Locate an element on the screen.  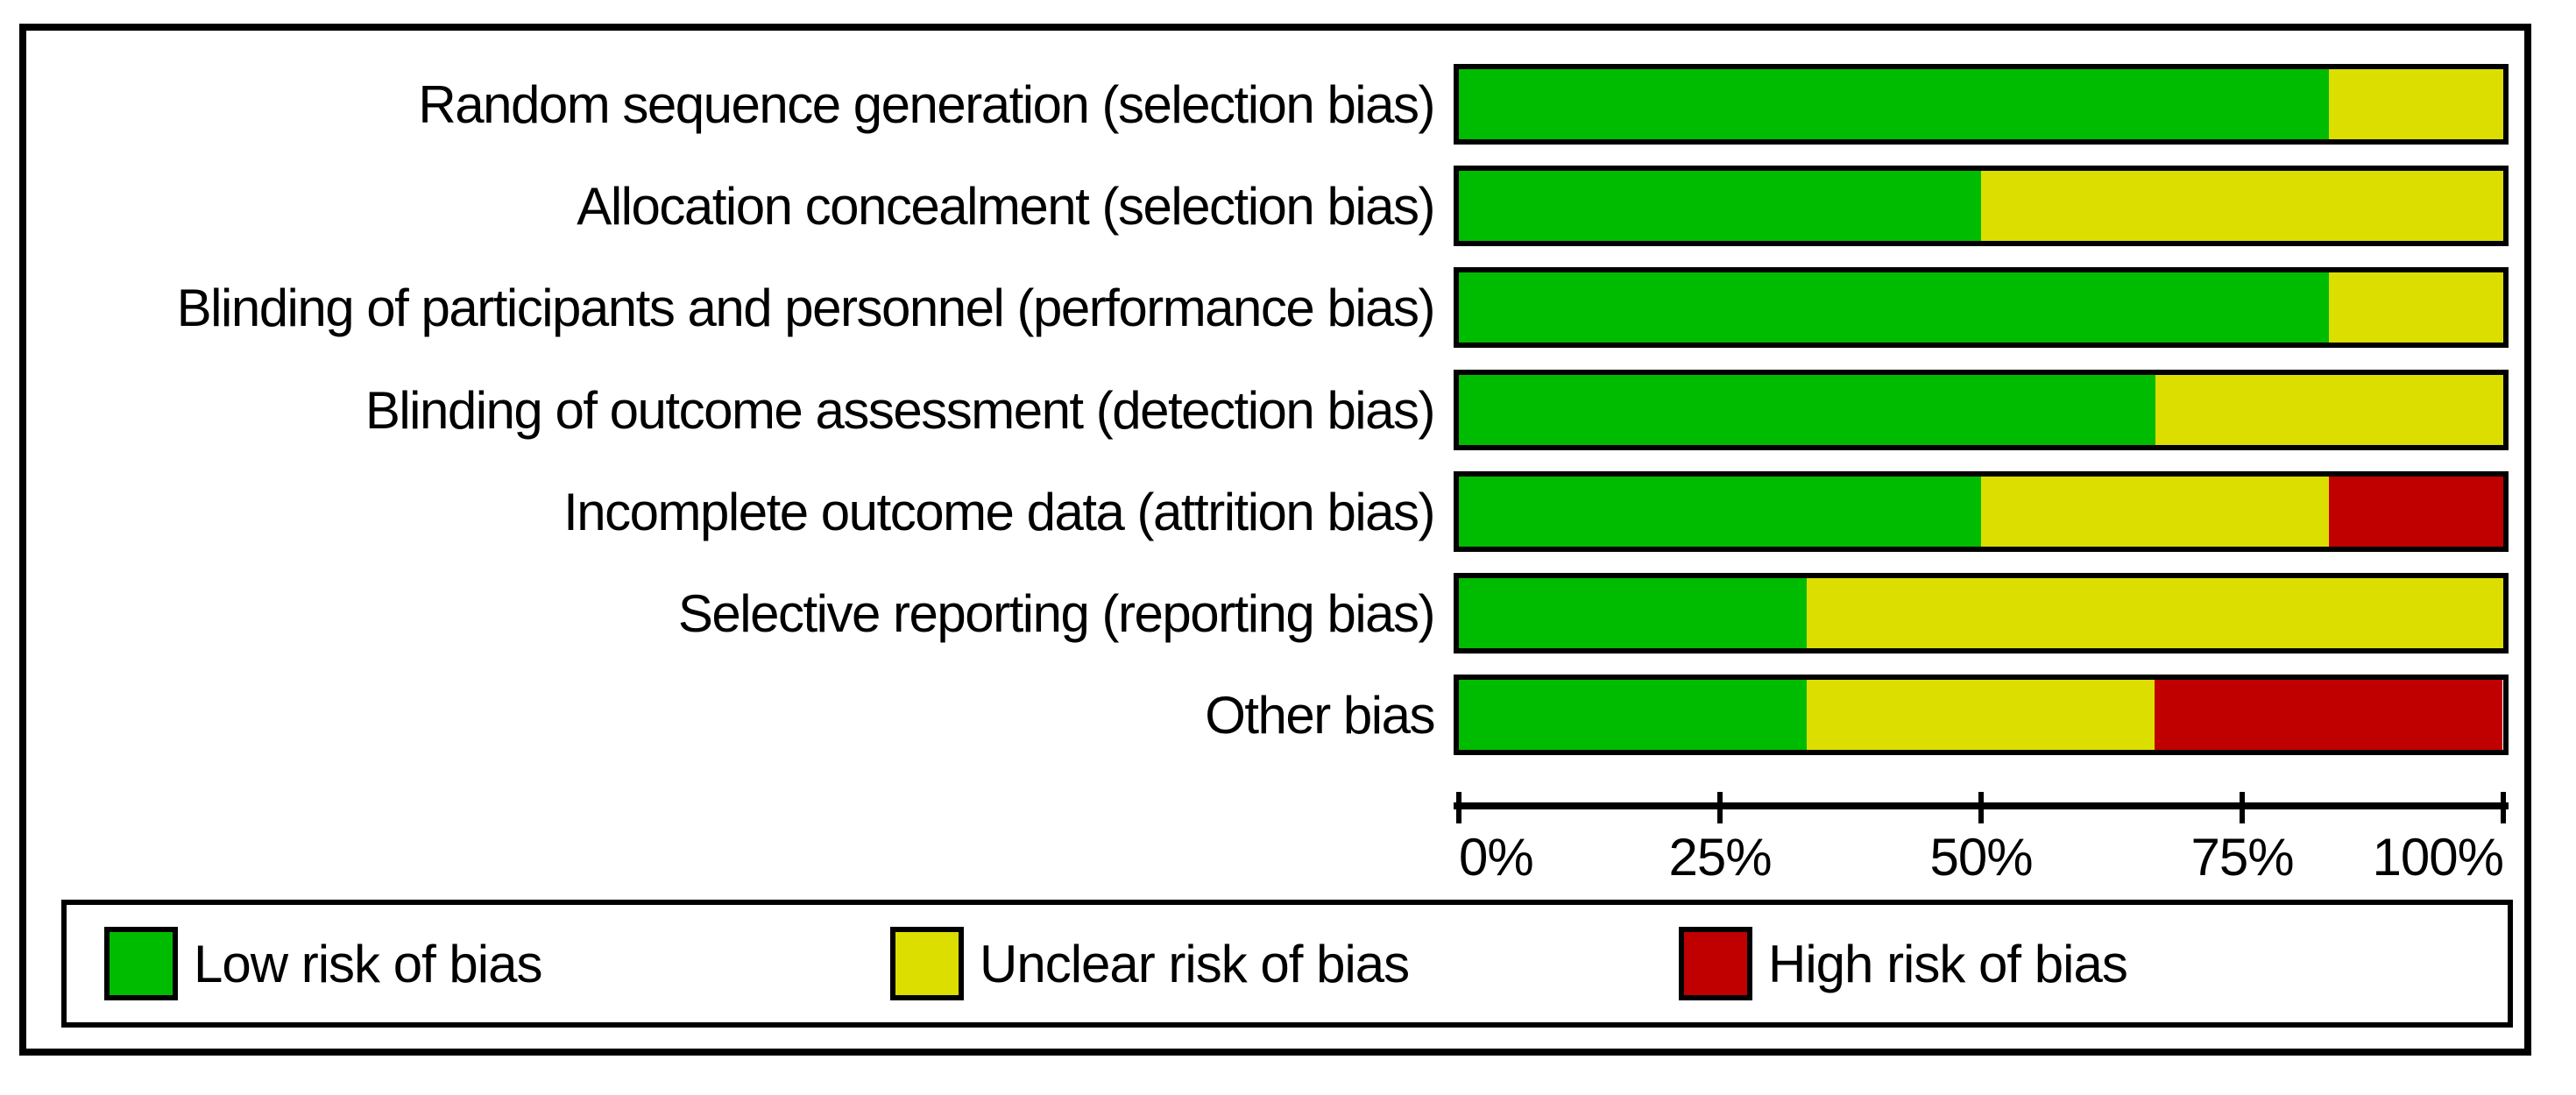
legend-item-low-risk-of-bias: Low risk of bias is located at coordinates (323, 964).